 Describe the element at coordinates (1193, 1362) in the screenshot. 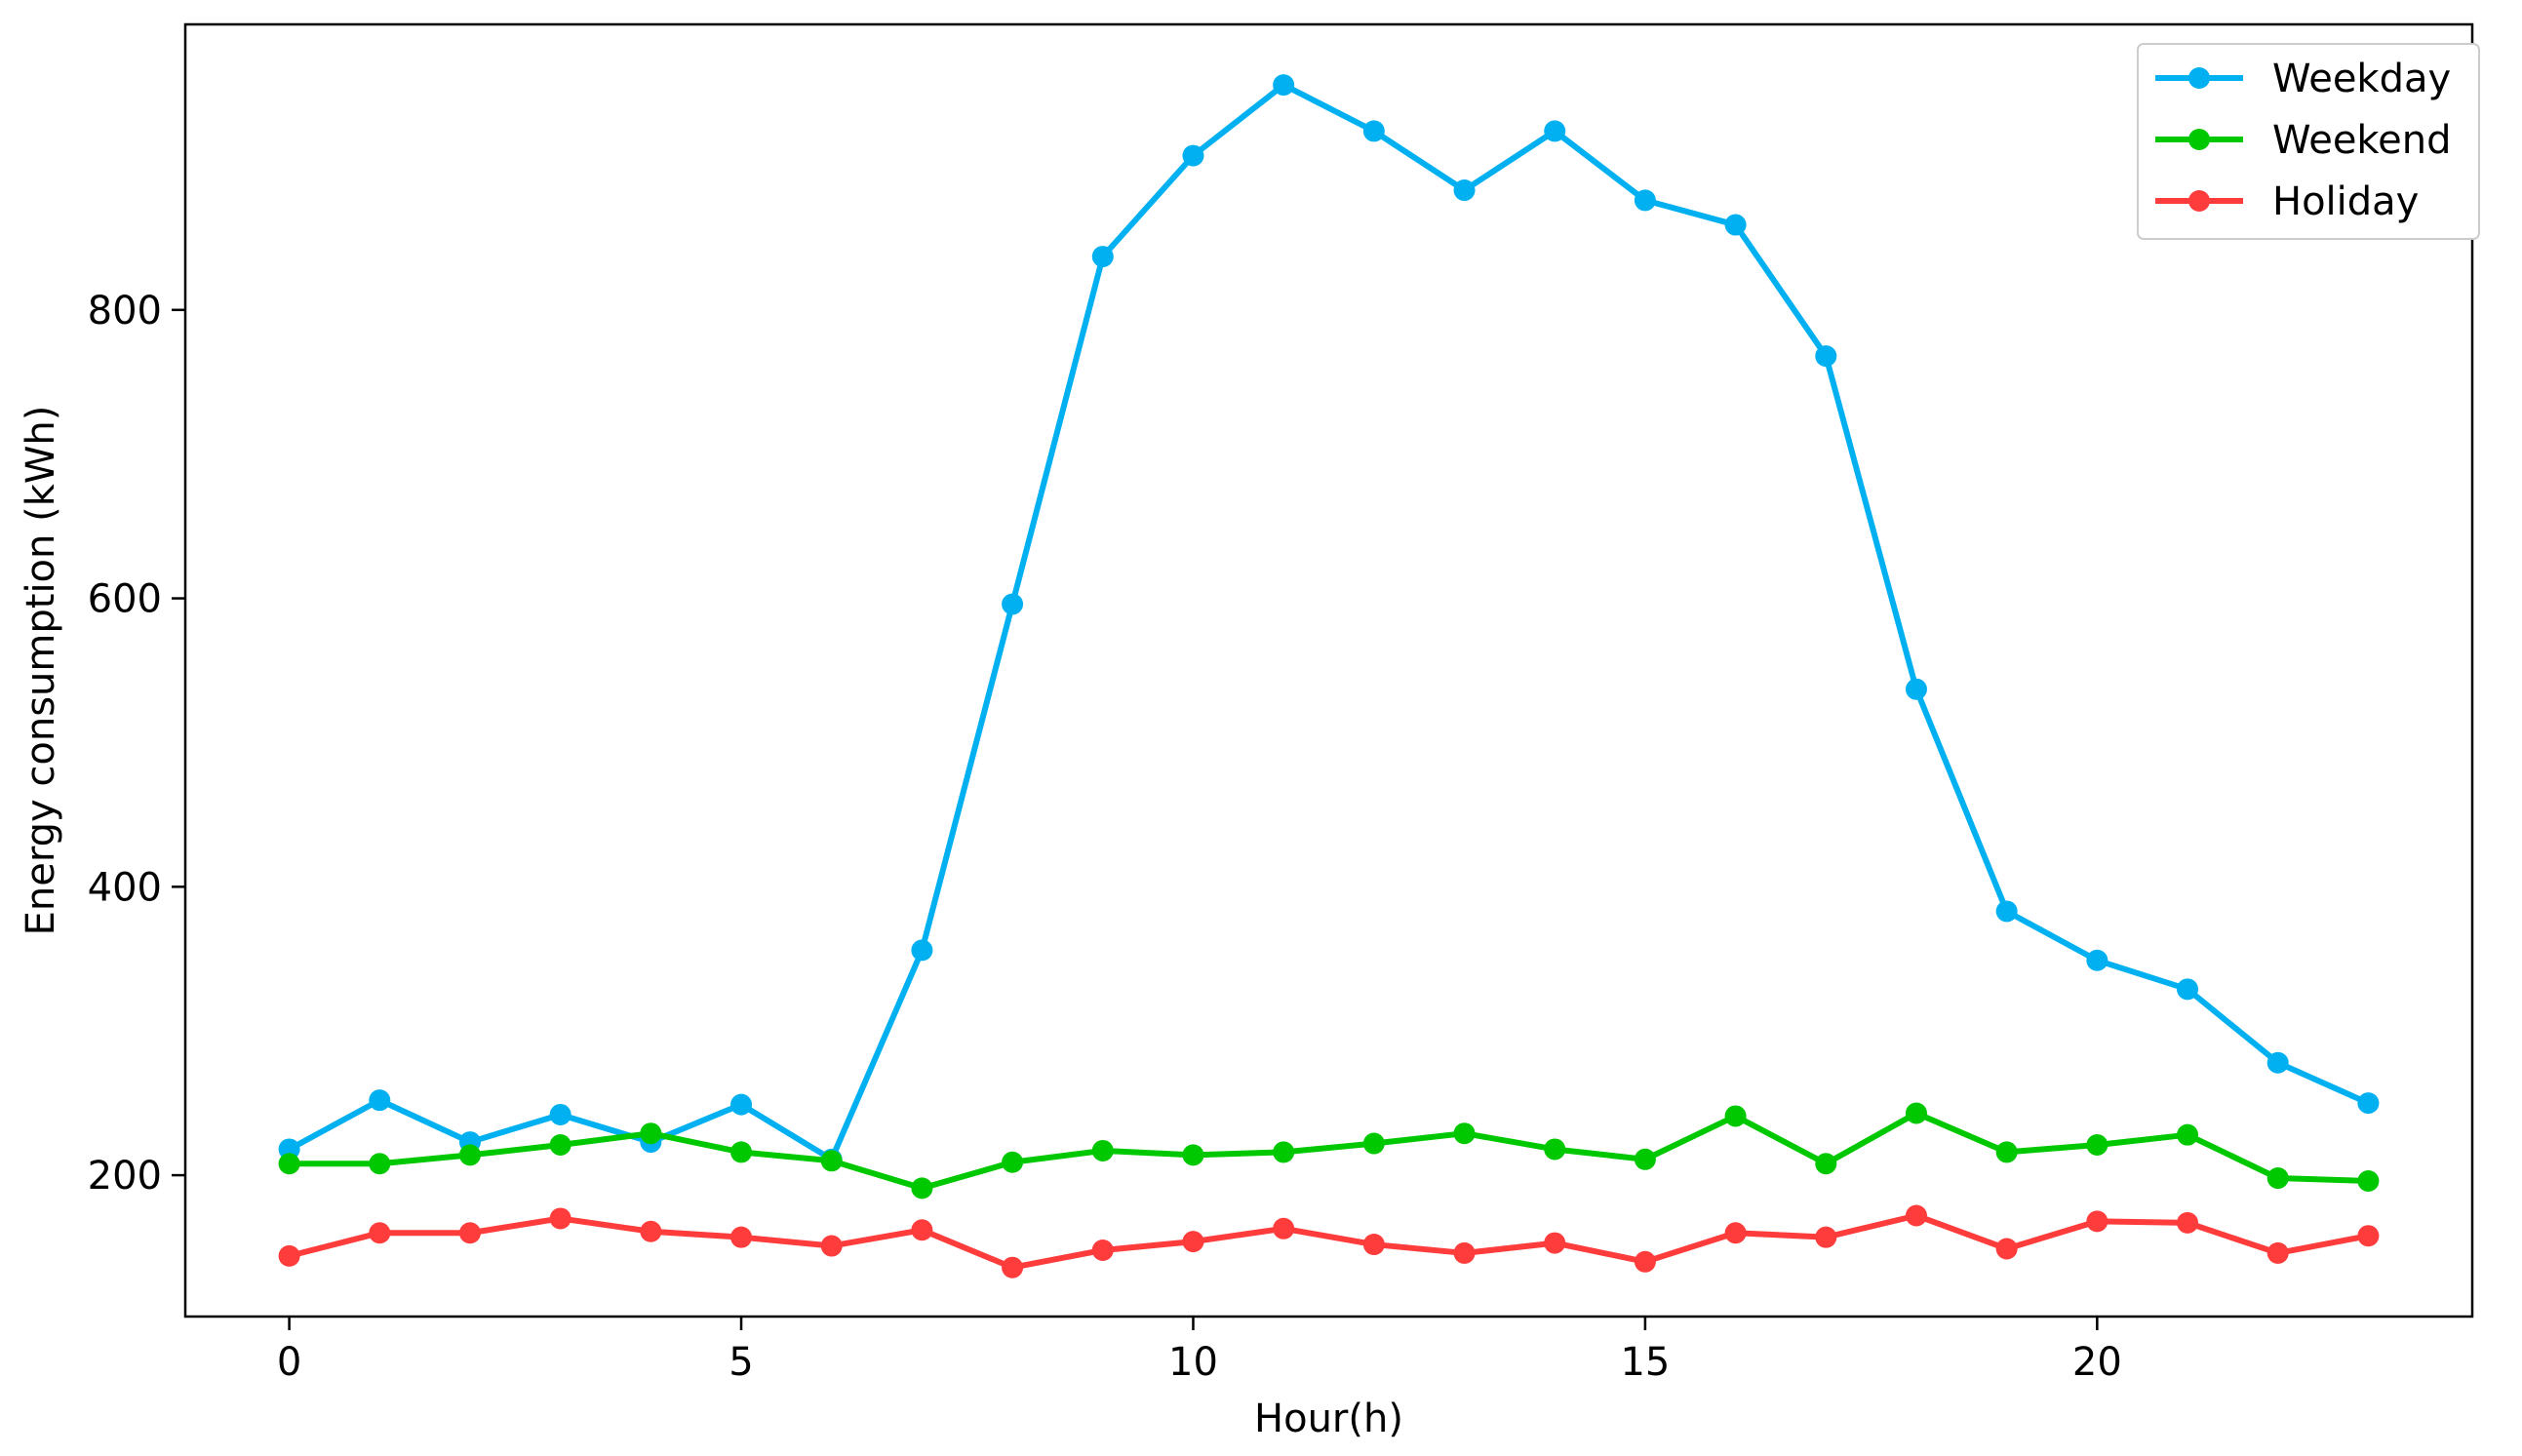

I see `x-tick-label: 10` at that location.